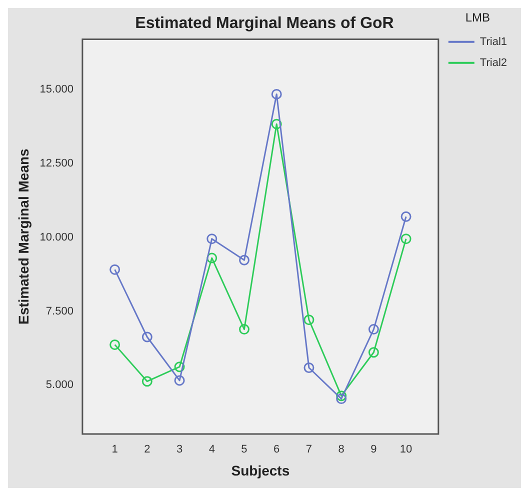 The height and width of the screenshot is (496, 529). I want to click on y-tick-label: 10.000, so click(57, 237).